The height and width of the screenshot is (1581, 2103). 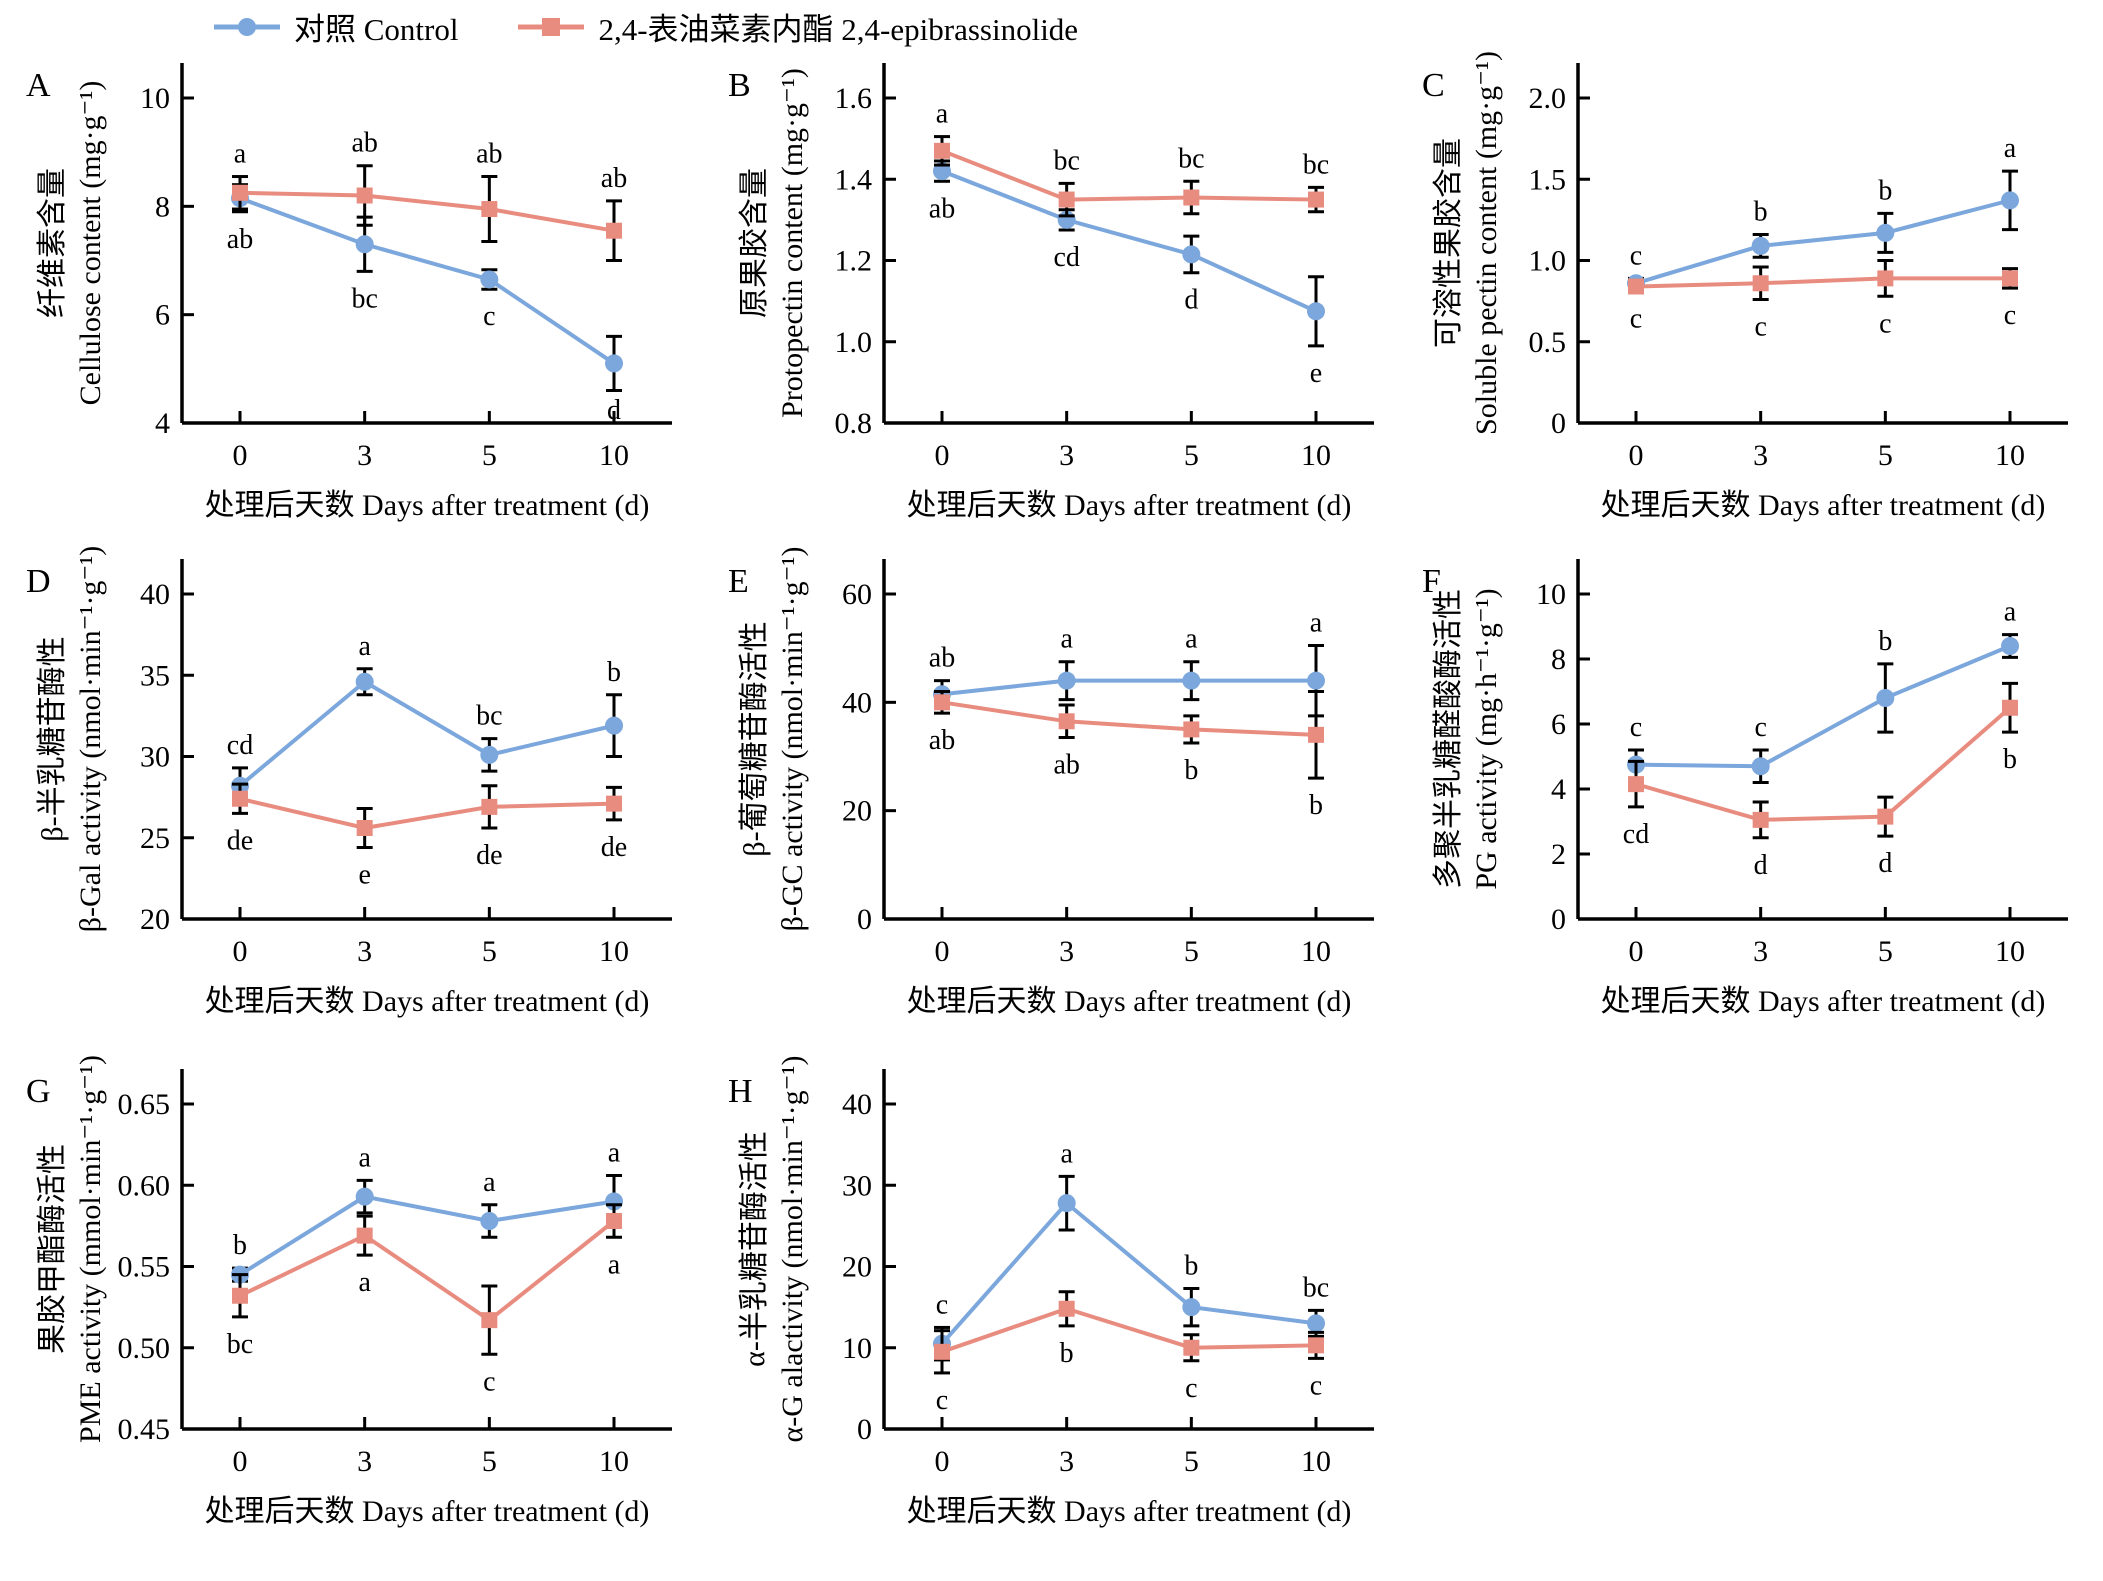 What do you see at coordinates (754, 738) in the screenshot?
I see `y-axis-label-cn: β-葡萄糖苷酶活性` at bounding box center [754, 738].